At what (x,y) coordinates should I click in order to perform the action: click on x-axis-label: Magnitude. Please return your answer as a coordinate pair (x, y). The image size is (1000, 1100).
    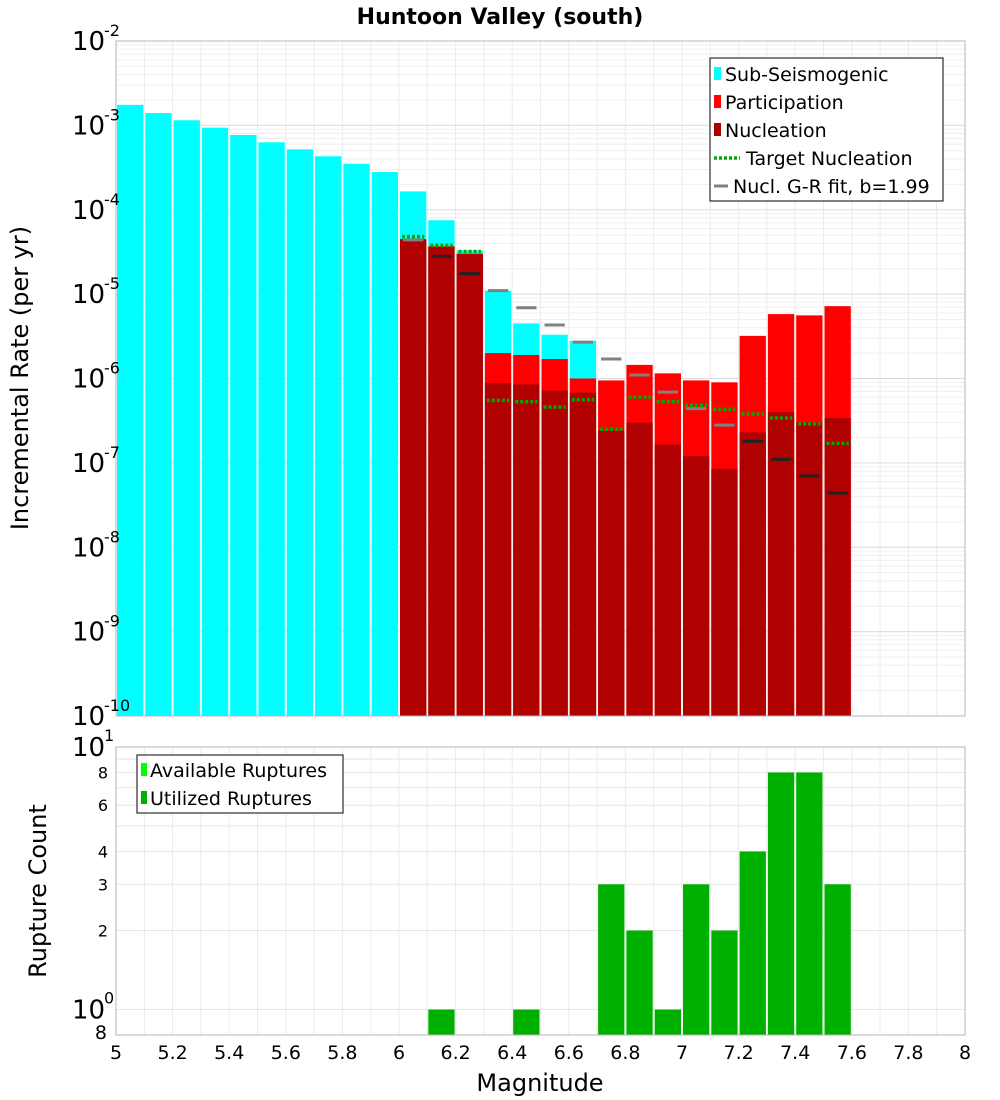
    Looking at the image, I should click on (539, 1083).